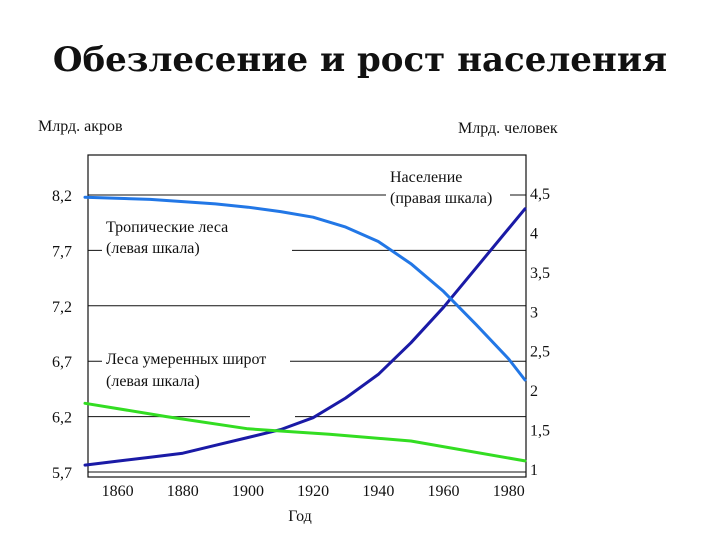  Describe the element at coordinates (540, 431) in the screenshot. I see `right-tick-label: 1,5` at that location.